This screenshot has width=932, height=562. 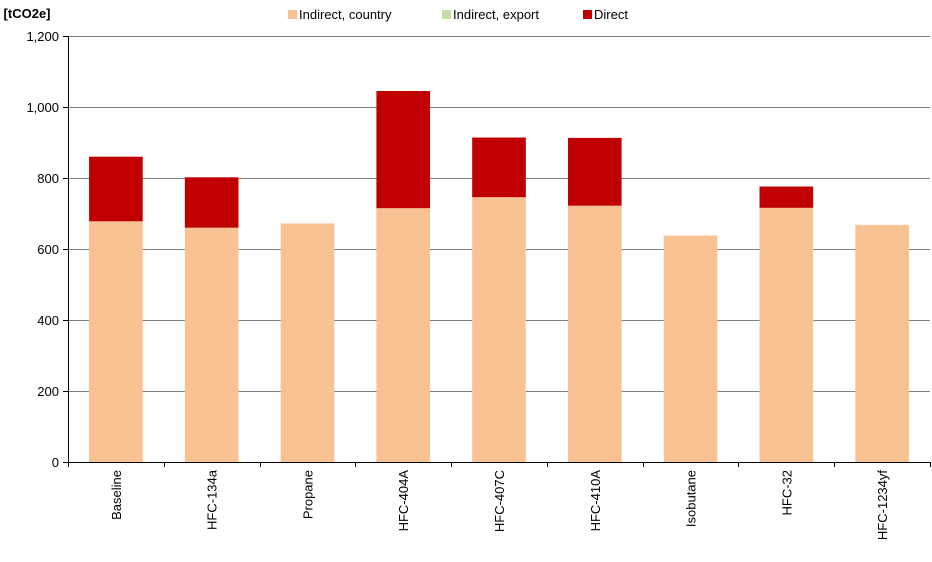 What do you see at coordinates (403, 501) in the screenshot?
I see `x-tick-label-hfc-404a: HFC-404A` at bounding box center [403, 501].